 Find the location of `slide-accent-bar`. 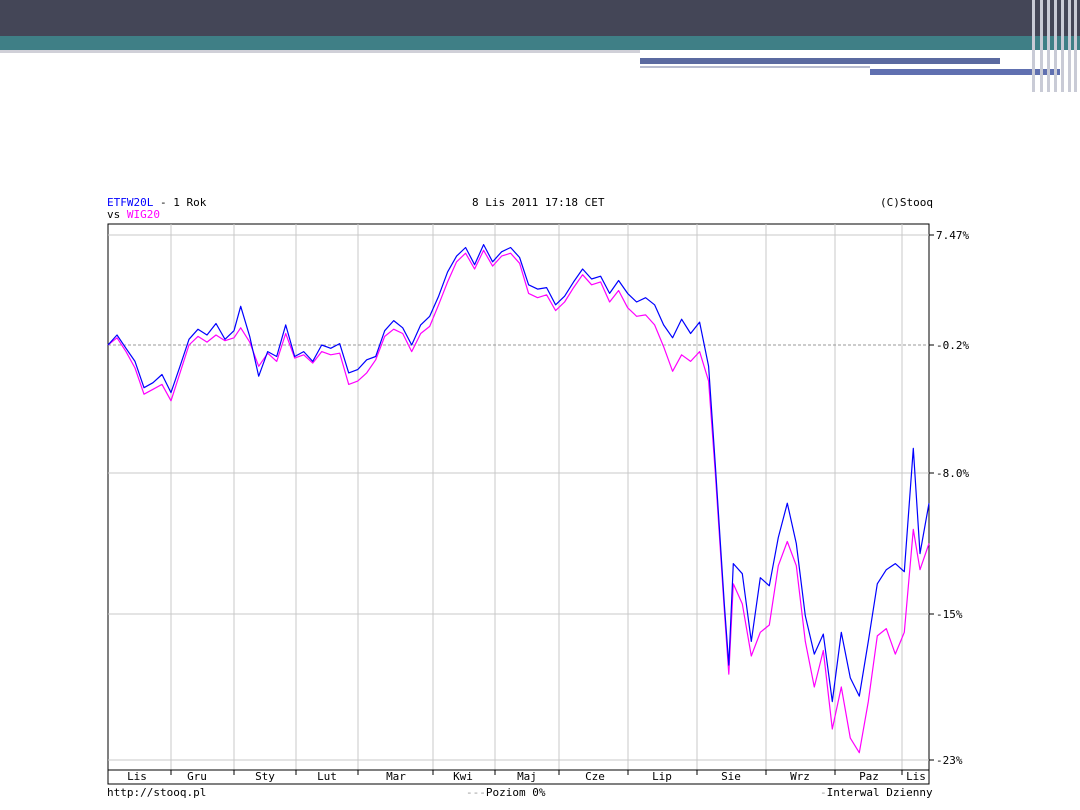

slide-accent-bar is located at coordinates (540, 43).